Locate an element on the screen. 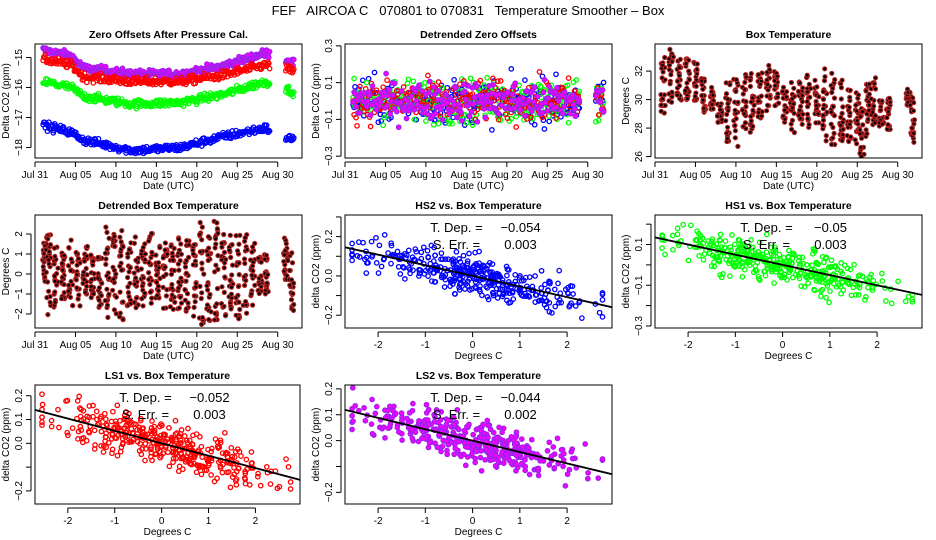  series-box-temperature is located at coordinates (788, 102).